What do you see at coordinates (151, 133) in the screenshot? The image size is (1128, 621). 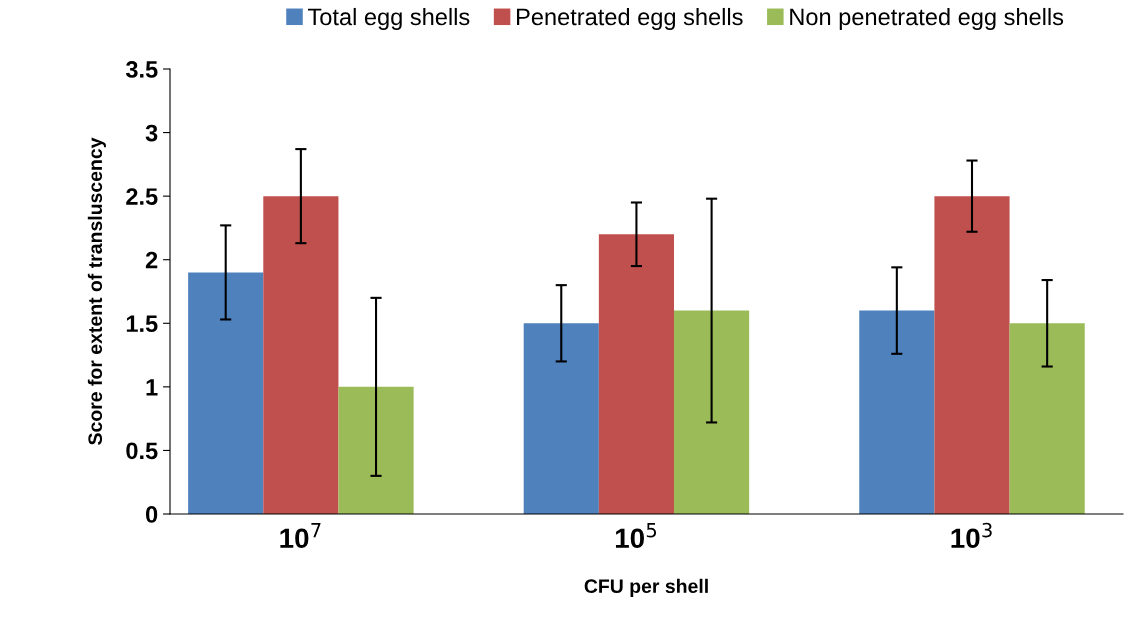 I see `y-tick-label: 3` at bounding box center [151, 133].